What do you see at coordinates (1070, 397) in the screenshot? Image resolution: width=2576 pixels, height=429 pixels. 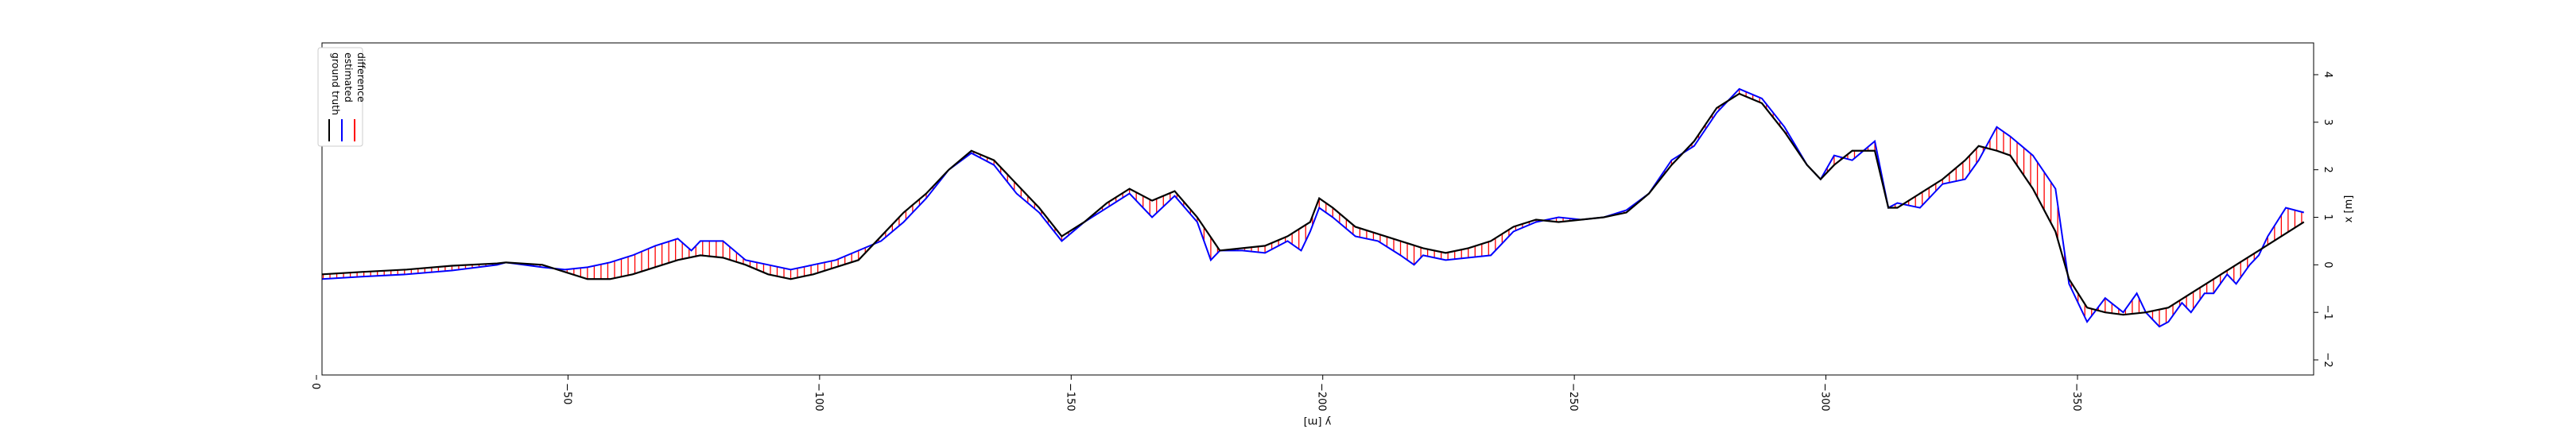 I see `x-tick-label: −150` at bounding box center [1070, 397].